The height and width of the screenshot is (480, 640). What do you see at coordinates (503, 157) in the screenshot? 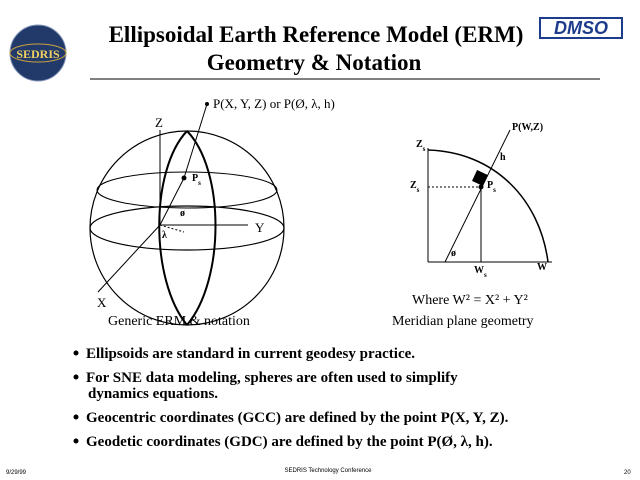
I see `h-label: h` at bounding box center [503, 157].